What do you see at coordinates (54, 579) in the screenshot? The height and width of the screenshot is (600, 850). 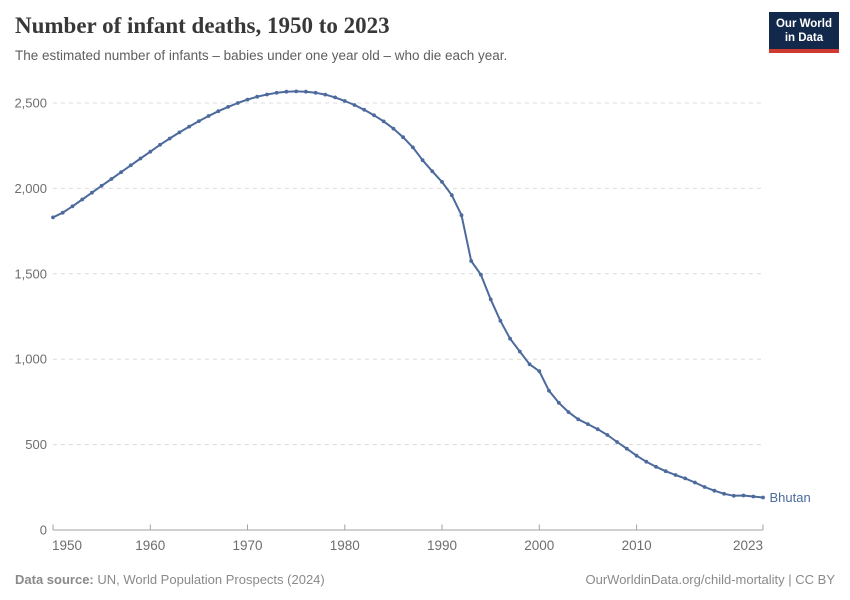 I see `data-source-label: Data source:` at bounding box center [54, 579].